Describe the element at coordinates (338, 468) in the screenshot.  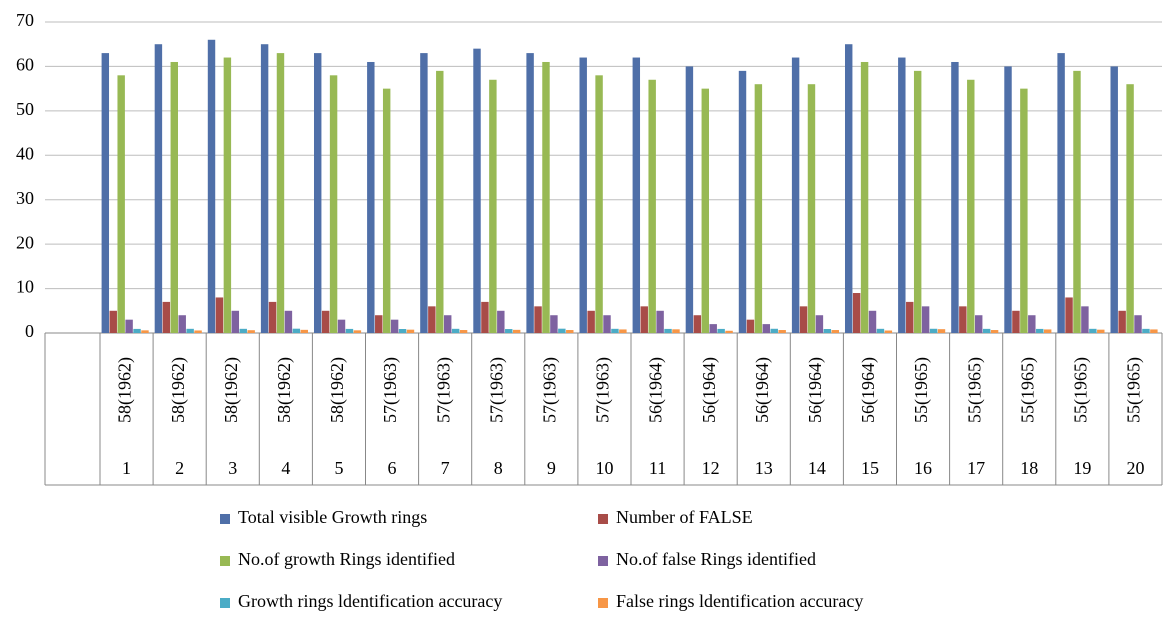
I see `x-tick-label: 5` at that location.